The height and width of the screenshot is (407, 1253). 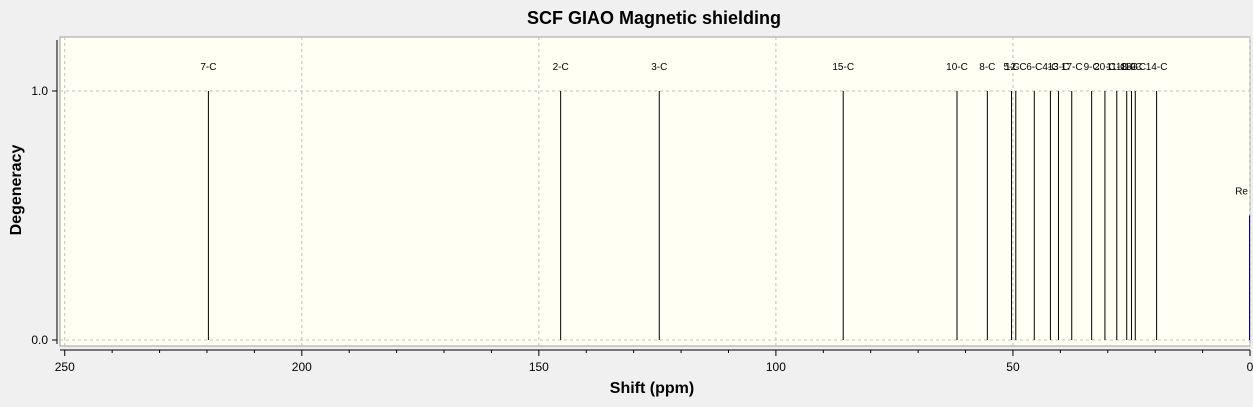 What do you see at coordinates (776, 367) in the screenshot?
I see `x-tick-label: 100` at bounding box center [776, 367].